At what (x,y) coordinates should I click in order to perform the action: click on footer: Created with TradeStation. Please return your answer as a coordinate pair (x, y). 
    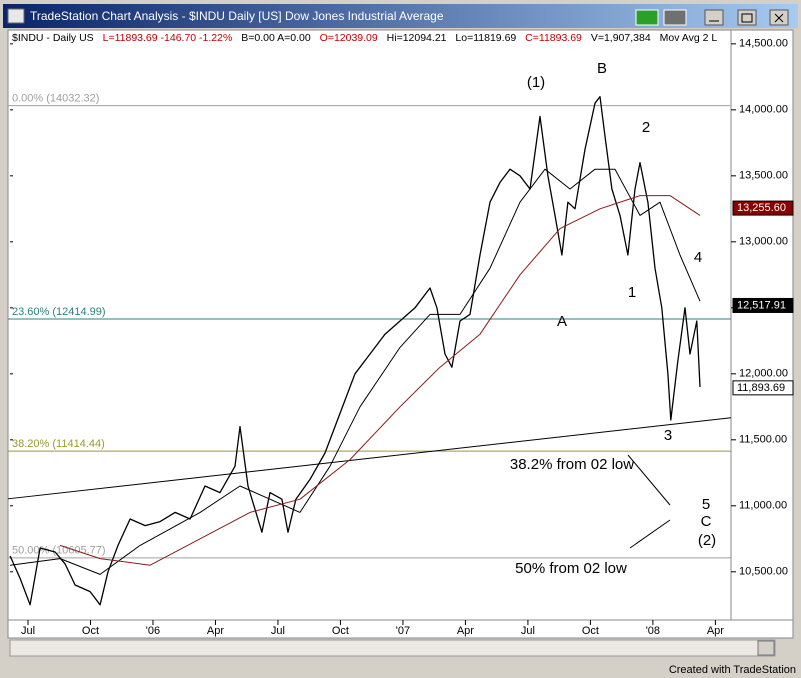
    Looking at the image, I should click on (732, 670).